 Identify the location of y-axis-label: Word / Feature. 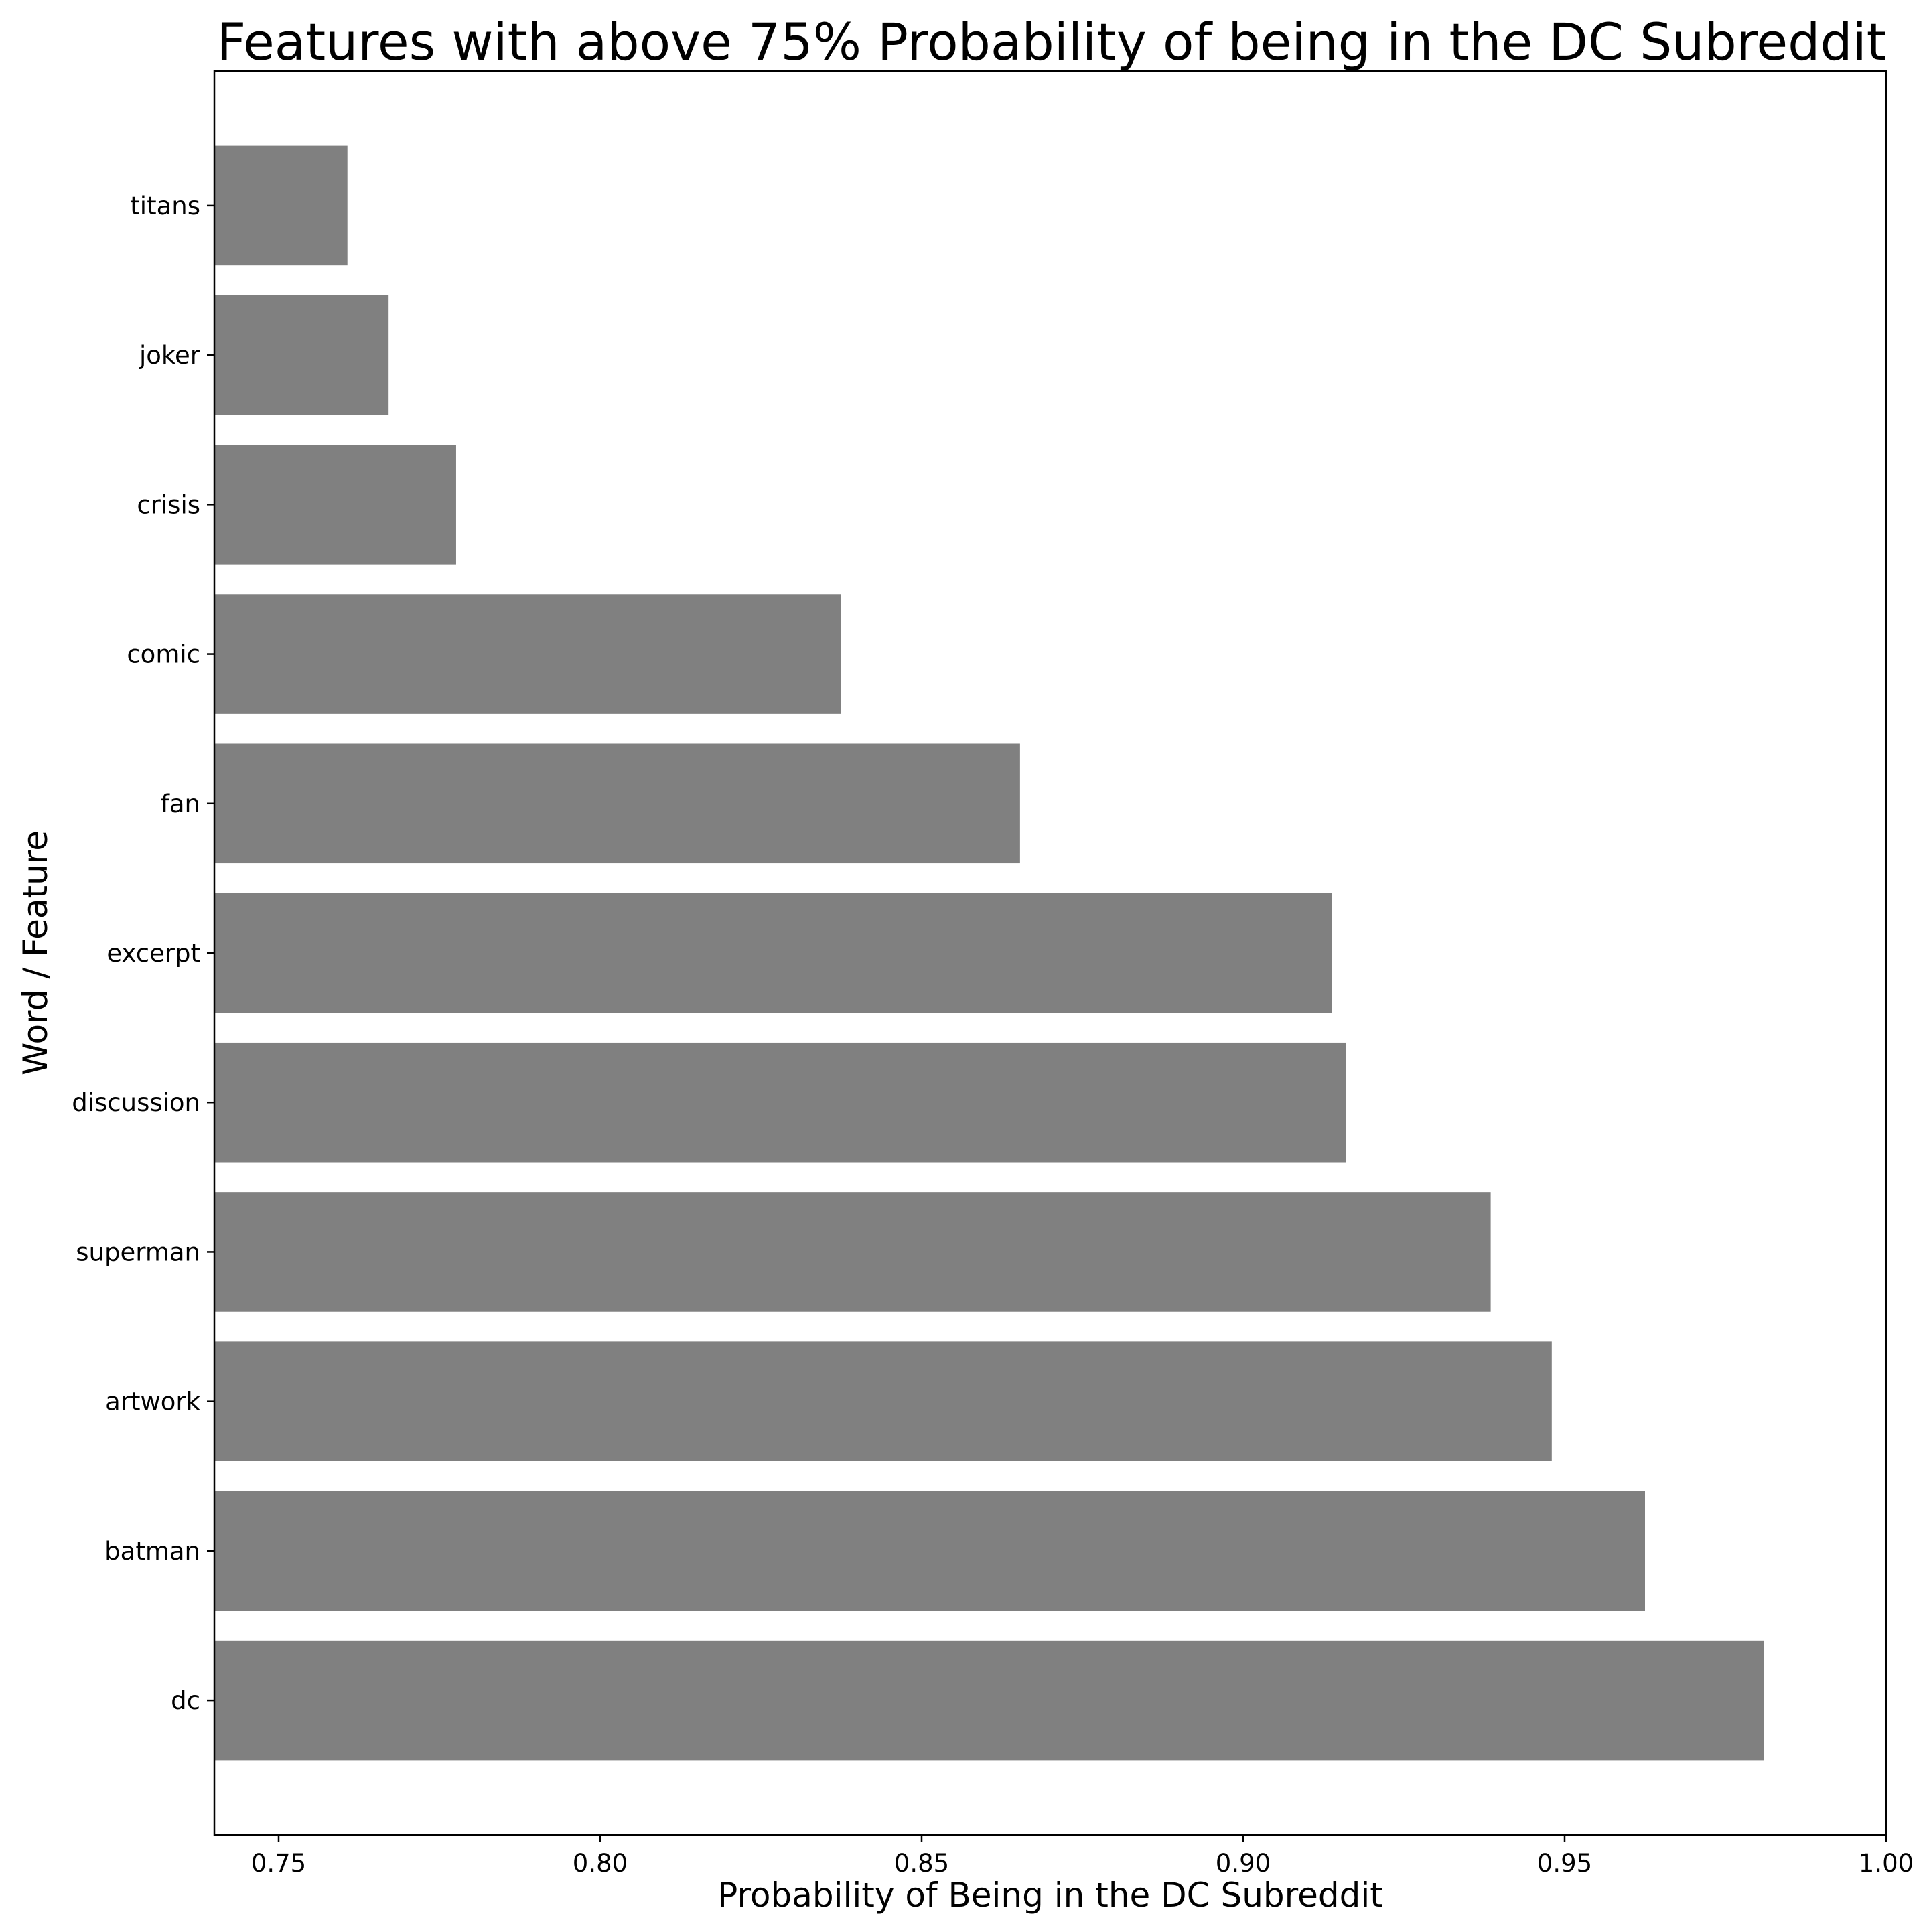
(35, 953).